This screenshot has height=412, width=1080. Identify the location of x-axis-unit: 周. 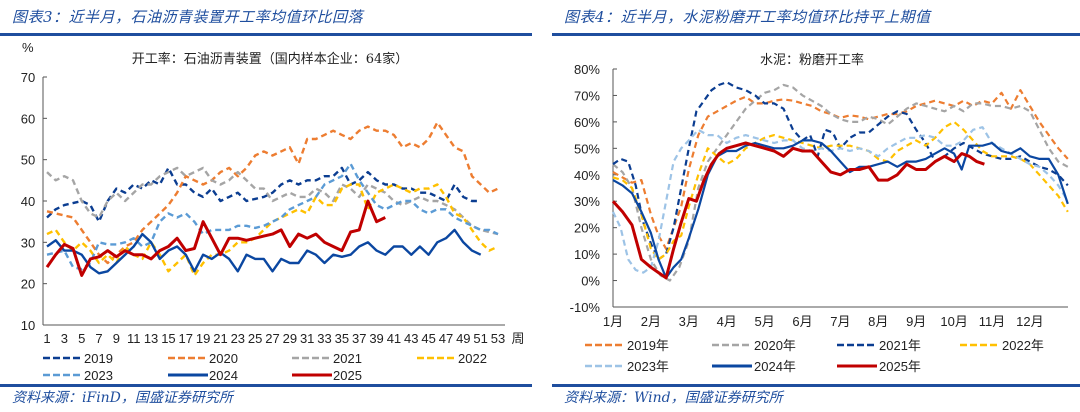
(517, 338).